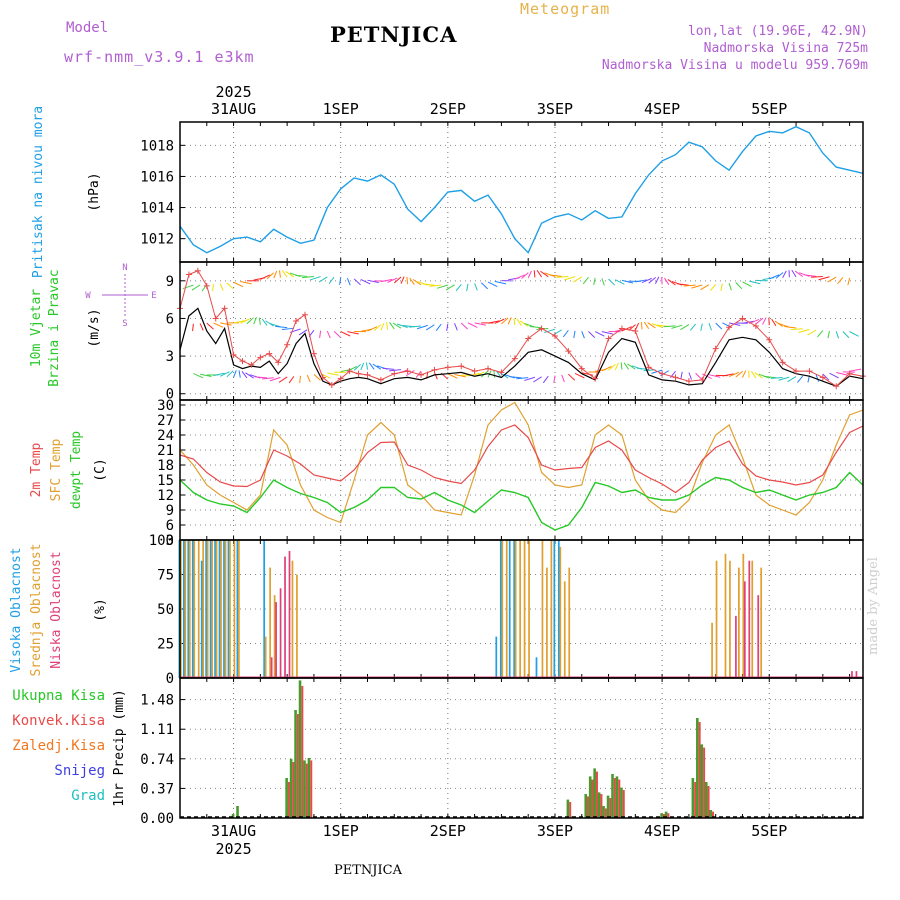 This screenshot has width=900, height=900. Describe the element at coordinates (58, 721) in the screenshot. I see `legend-convective-rain: Konvek.Kisa` at that location.